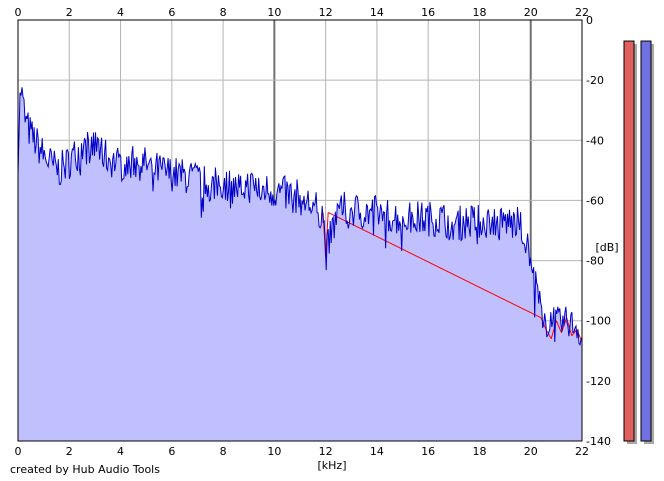 This screenshot has width=664, height=481. I want to click on x-tick-label-top: 4, so click(120, 12).